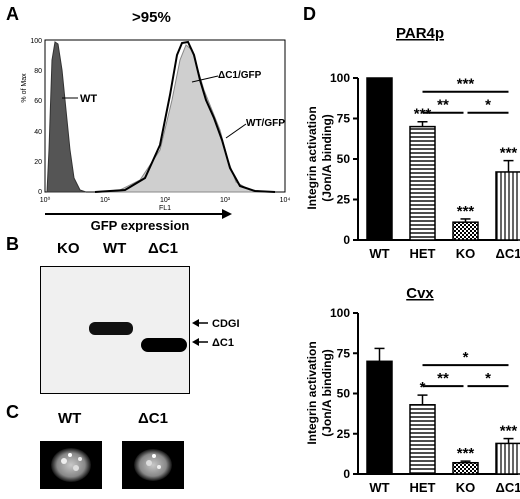  Describe the element at coordinates (265, 123) in the screenshot. I see `wt-gfp-annotation: WT/GFP` at that location.